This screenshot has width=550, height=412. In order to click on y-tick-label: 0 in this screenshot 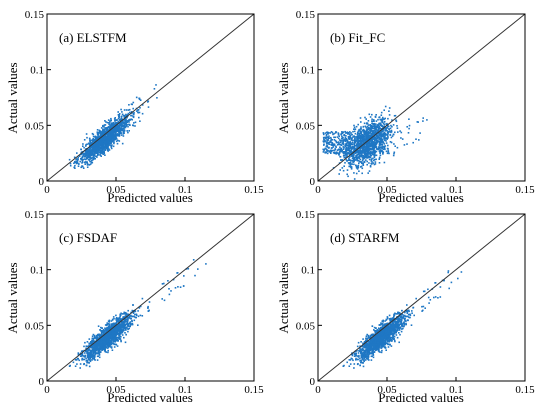, I will do `click(42, 382)`.